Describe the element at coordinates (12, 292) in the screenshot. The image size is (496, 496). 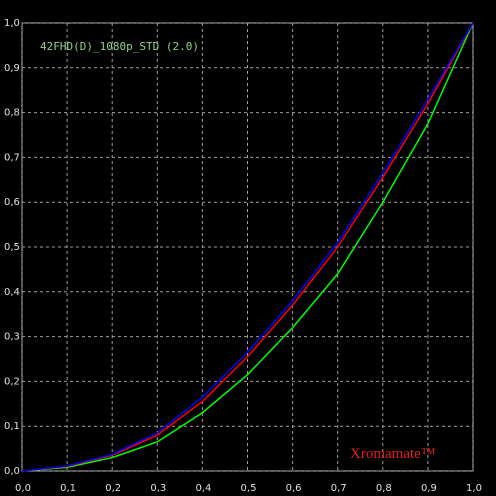
I see `y-tick-label: 0,4` at that location.